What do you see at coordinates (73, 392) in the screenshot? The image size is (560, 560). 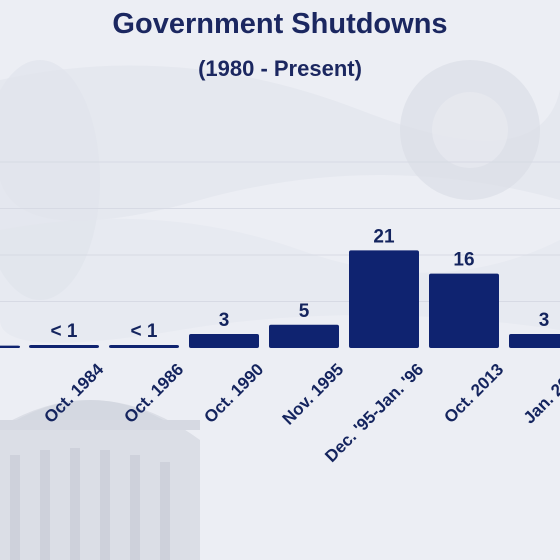 I see `x-tick-label: Oct. 1984` at bounding box center [73, 392].